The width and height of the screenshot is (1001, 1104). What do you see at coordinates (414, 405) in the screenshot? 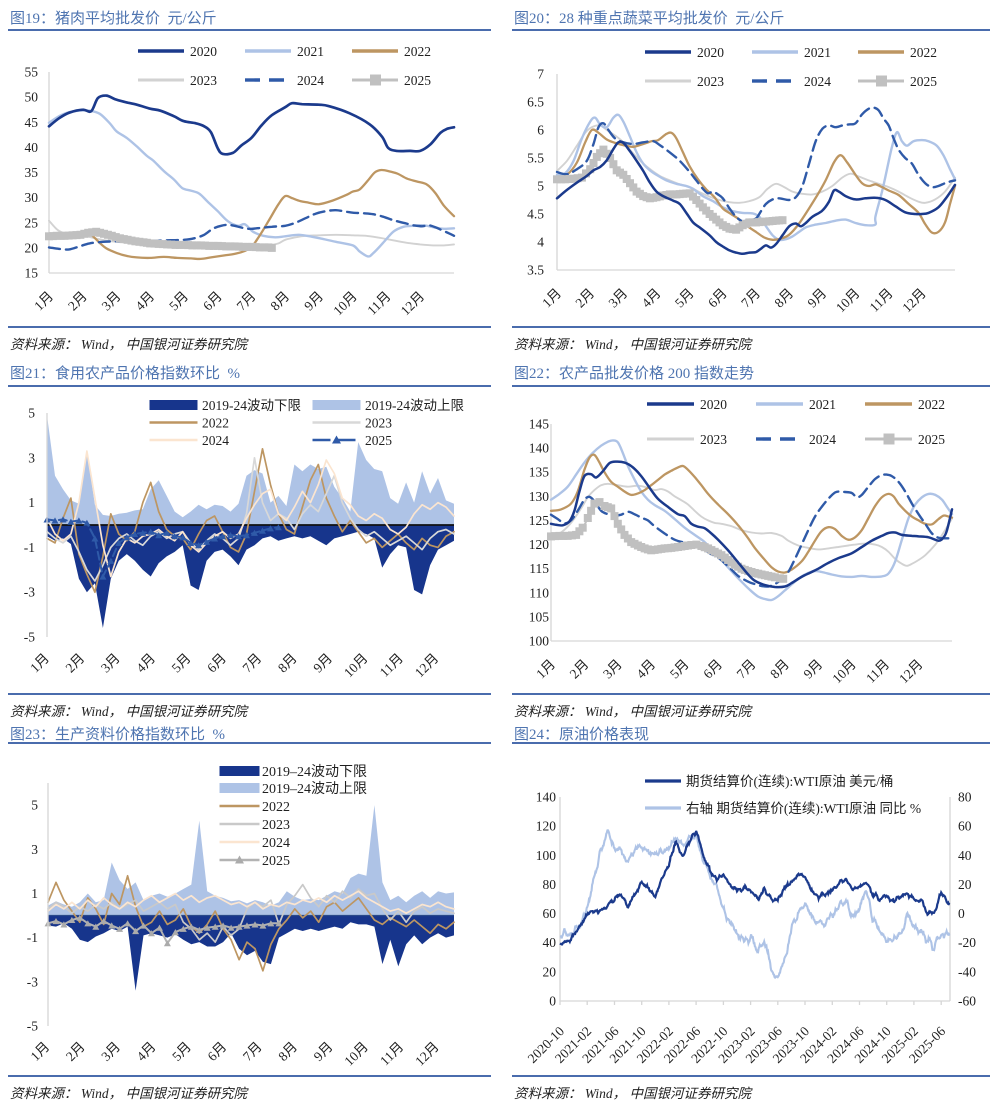
I see `svg-text: 2019-24波动上限` at bounding box center [414, 405].